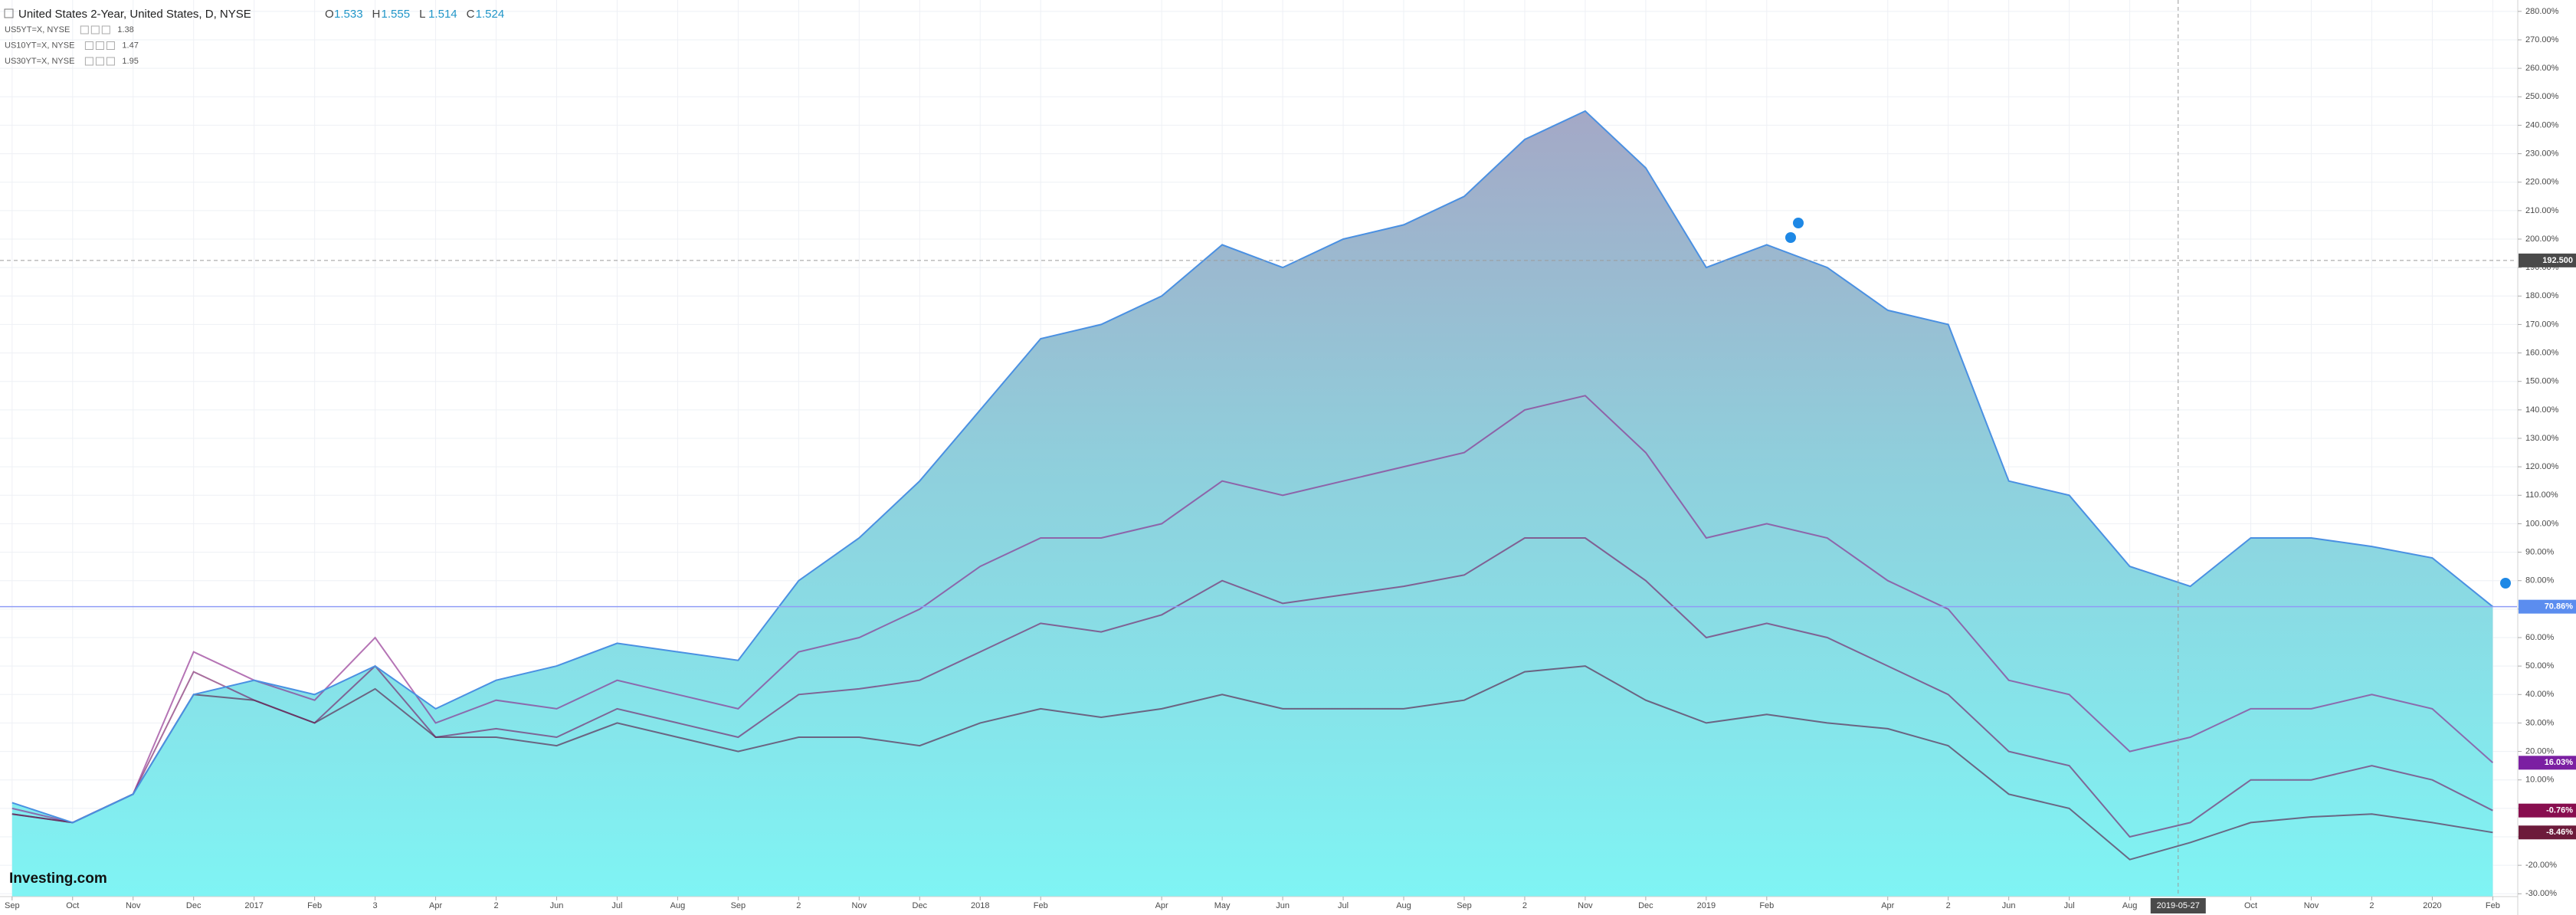  What do you see at coordinates (2542, 466) in the screenshot?
I see `y-tick-label: 120.00%` at bounding box center [2542, 466].